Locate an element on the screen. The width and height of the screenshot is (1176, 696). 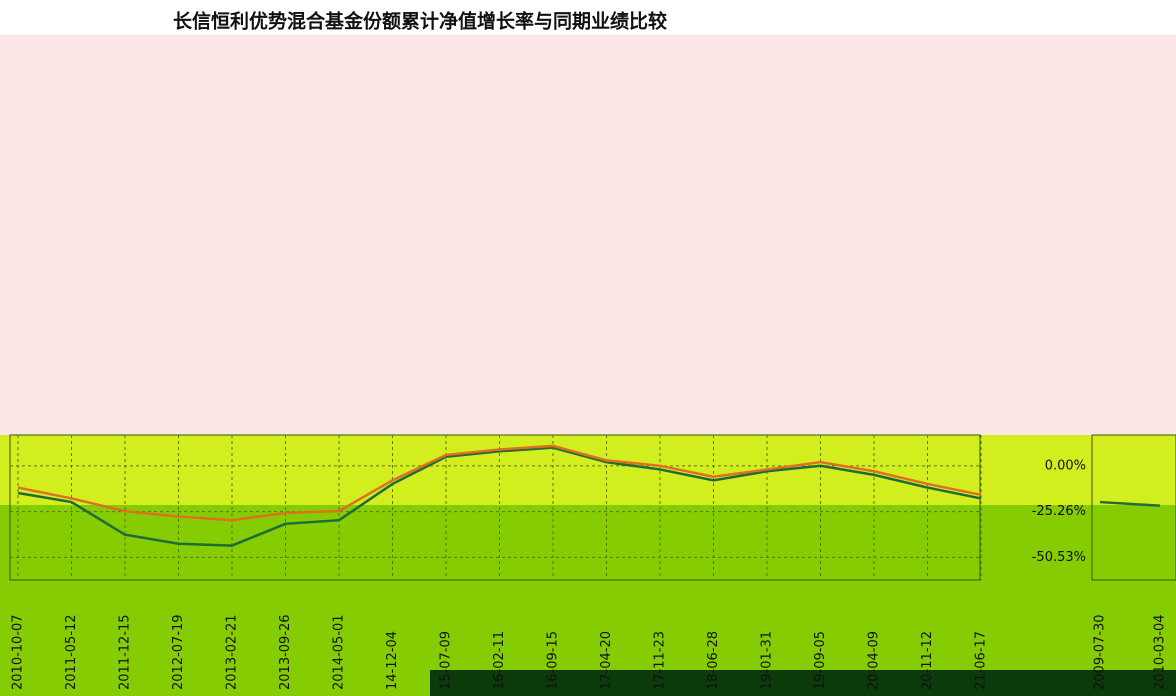
x-tick-label: 20-04-09 is located at coordinates (874, 660).